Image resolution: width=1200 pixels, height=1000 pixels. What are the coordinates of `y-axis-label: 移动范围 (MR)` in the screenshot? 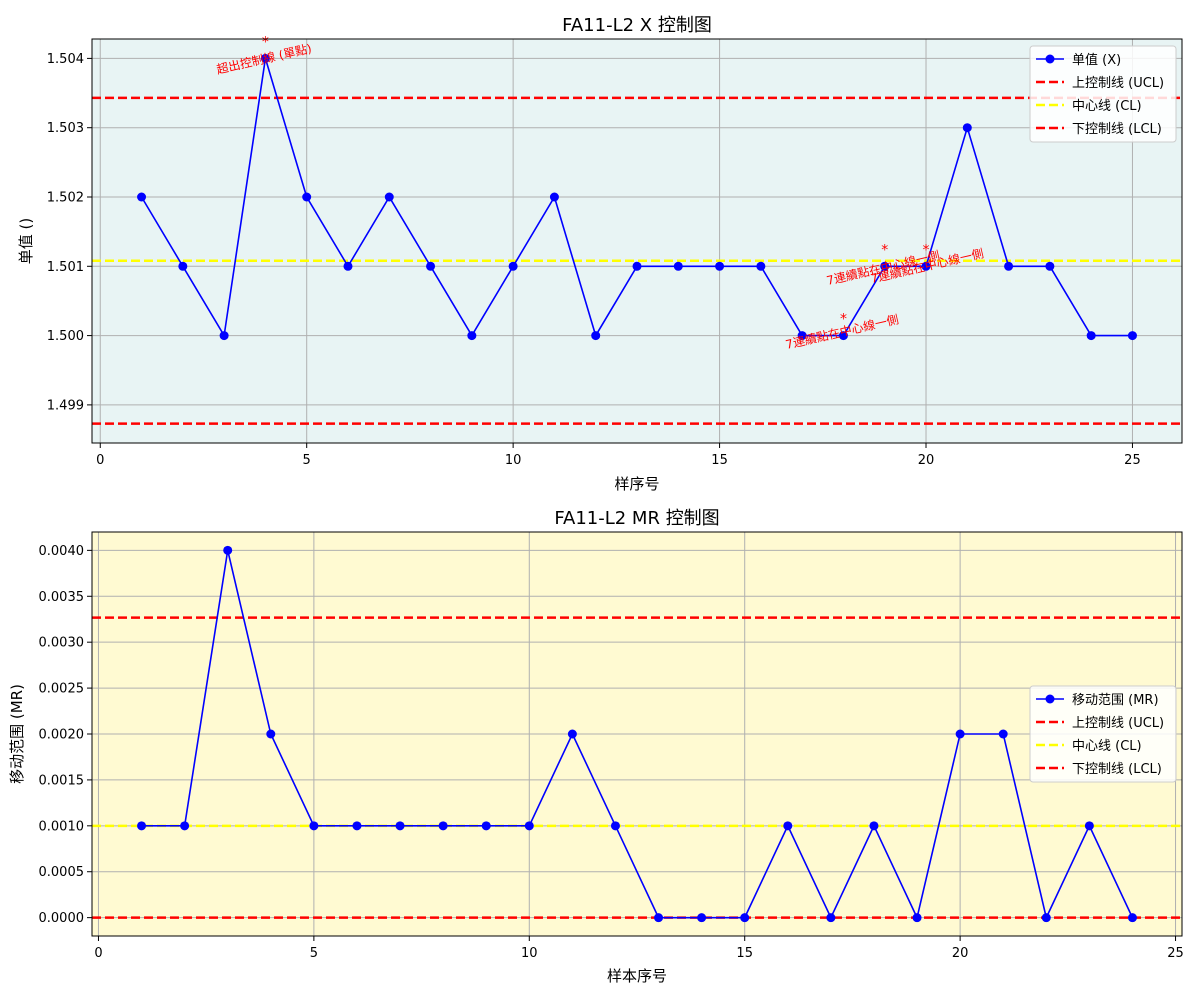 It's located at (17, 734).